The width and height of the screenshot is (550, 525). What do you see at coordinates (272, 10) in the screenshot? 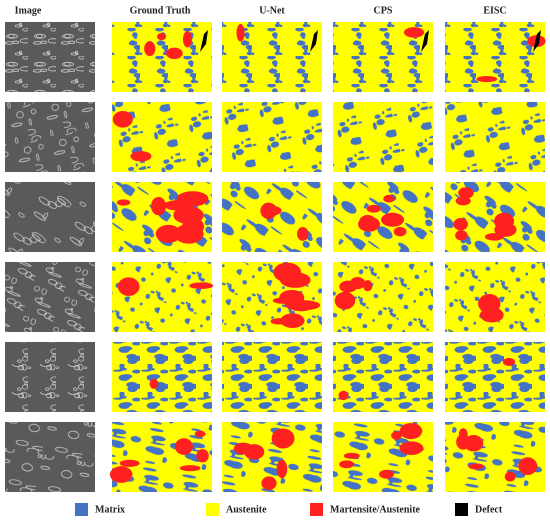
I see `column-header: U-Net` at bounding box center [272, 10].